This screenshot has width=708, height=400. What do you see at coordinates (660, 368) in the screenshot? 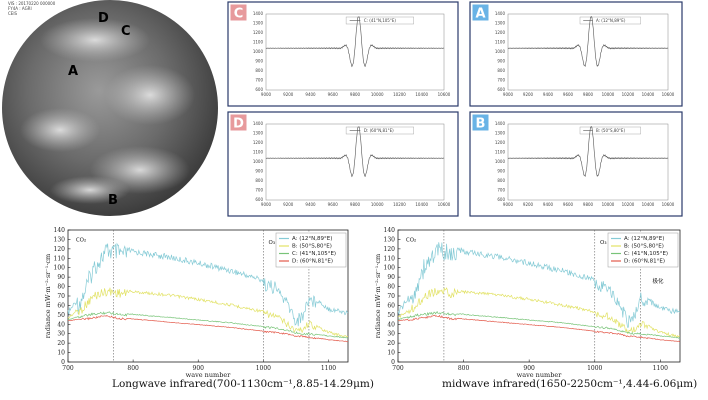
I see `x-tick-label: 1100` at bounding box center [660, 368].